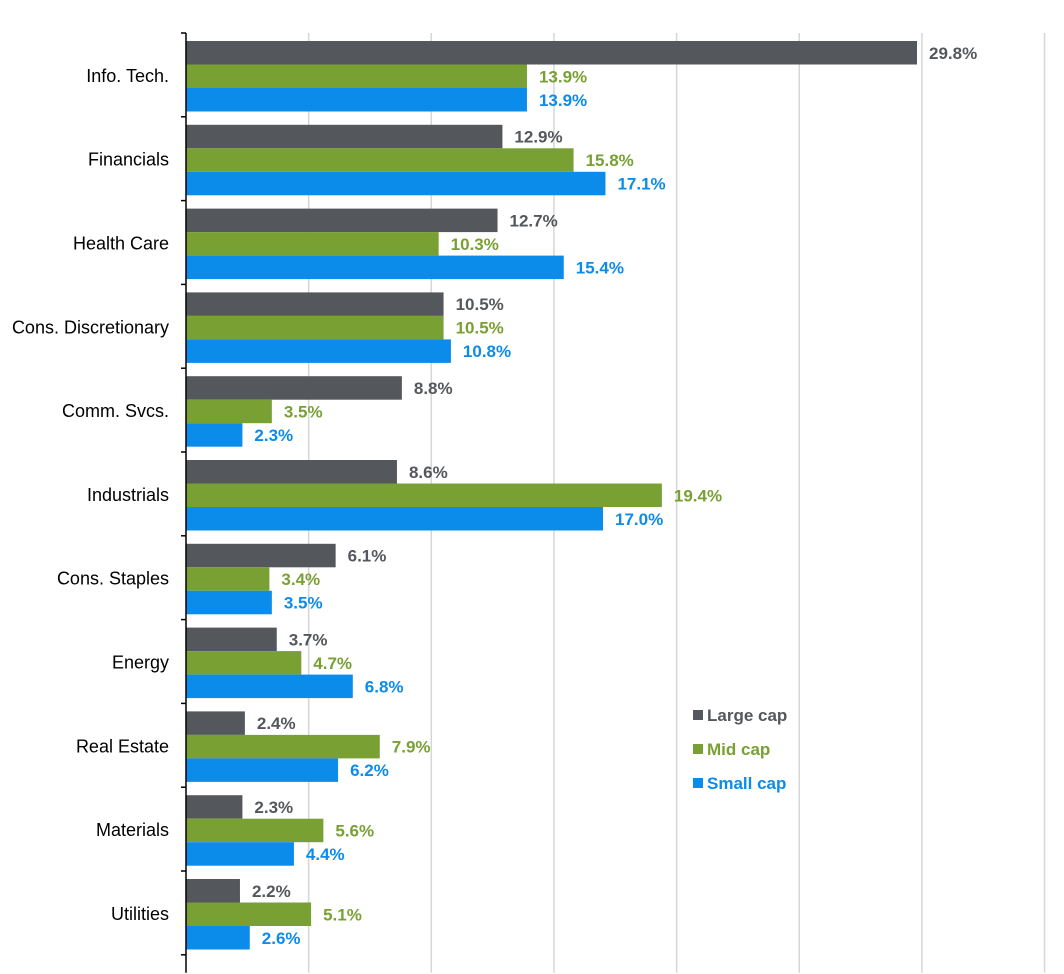 The height and width of the screenshot is (974, 1064). I want to click on legend: Large cap Mid cap Small cap, so click(740, 749).